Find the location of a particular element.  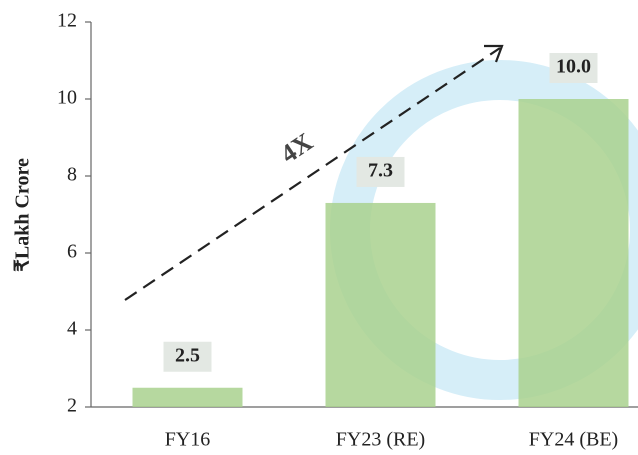

value-label-group: 7.3 is located at coordinates (380, 171).